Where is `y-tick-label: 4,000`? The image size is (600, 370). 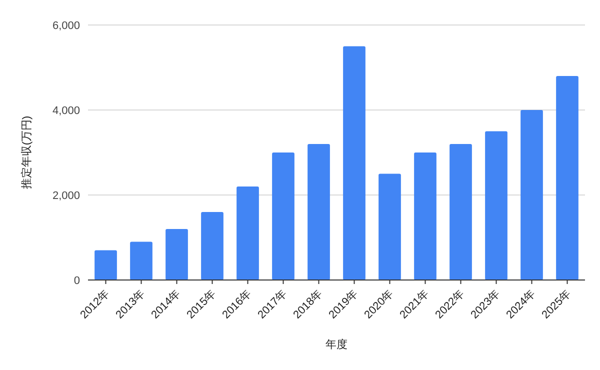
y-tick-label: 4,000 is located at coordinates (66, 111).